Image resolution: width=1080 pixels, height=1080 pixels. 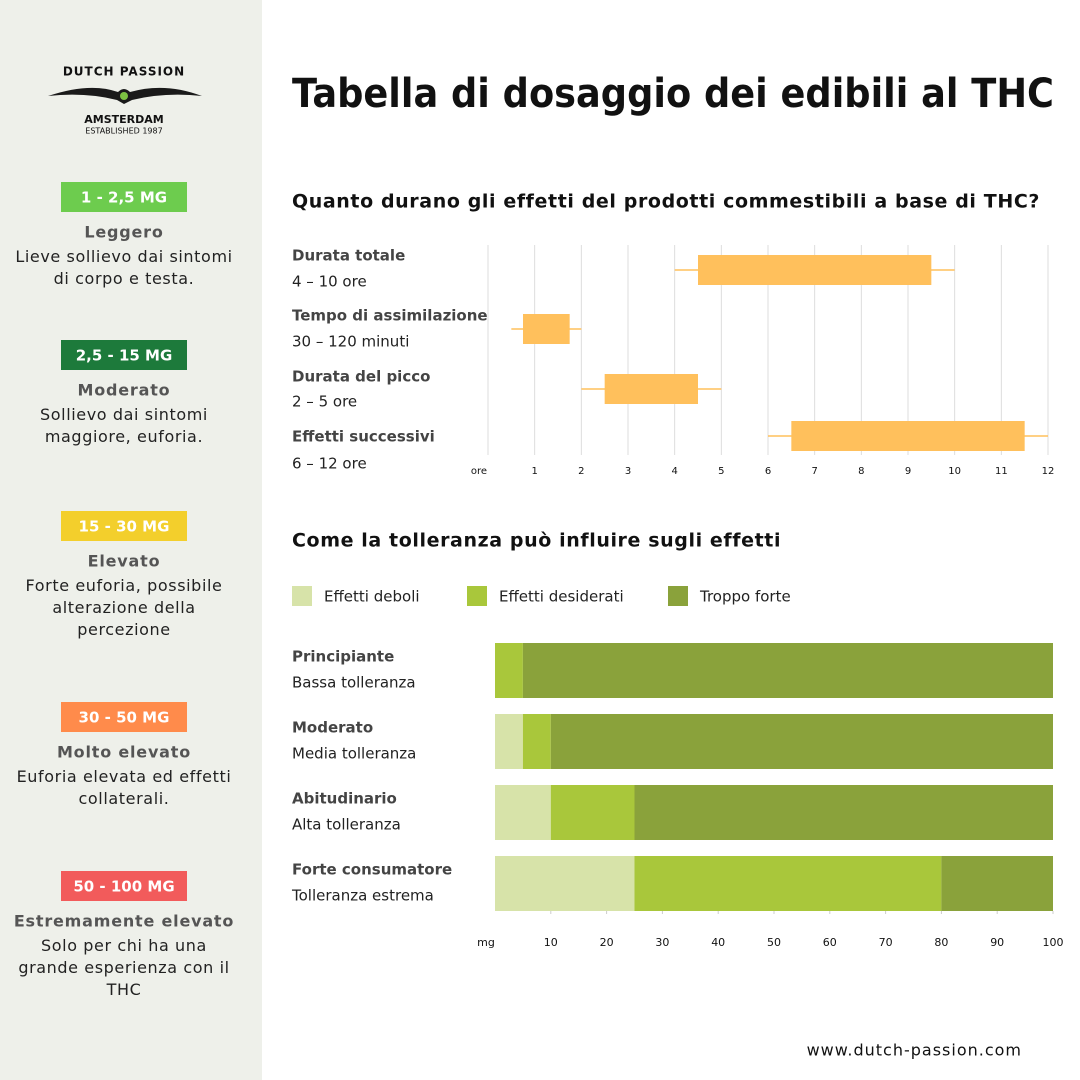 What do you see at coordinates (561, 597) in the screenshot?
I see `legend-label: Effetti desiderati` at bounding box center [561, 597].